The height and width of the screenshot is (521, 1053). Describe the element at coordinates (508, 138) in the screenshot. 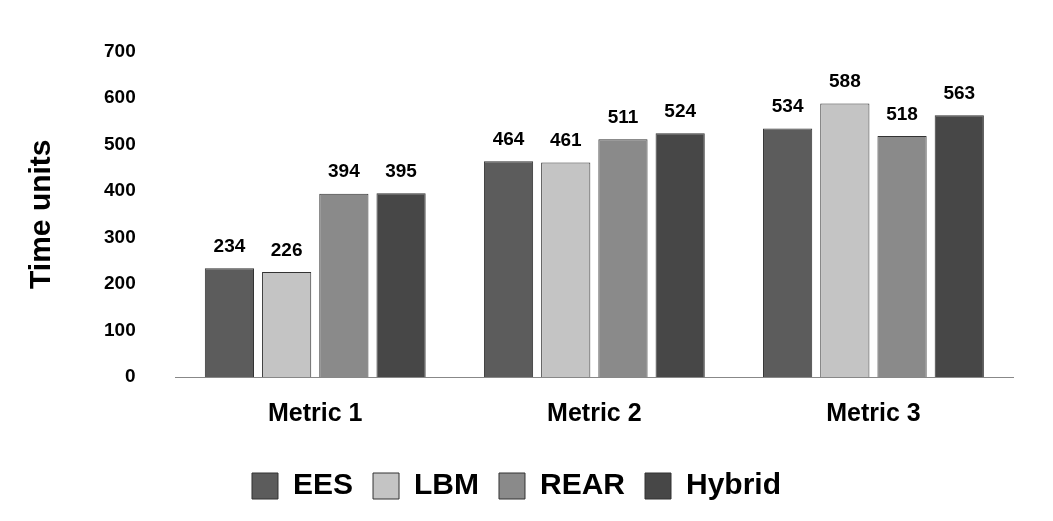

I see `data-label: 464` at that location.